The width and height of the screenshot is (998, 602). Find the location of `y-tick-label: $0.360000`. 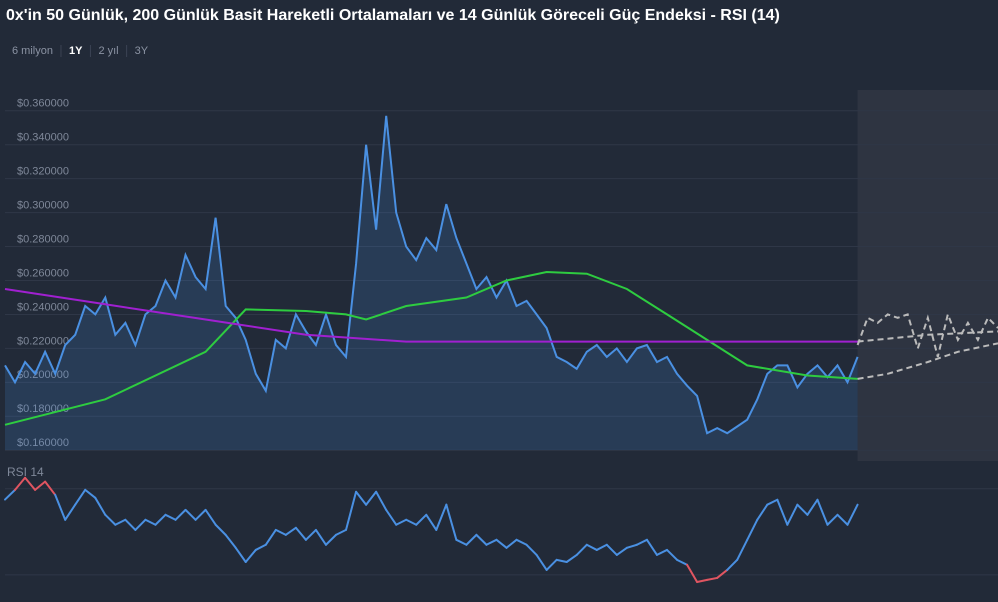

y-tick-label: $0.360000 is located at coordinates (43, 104).